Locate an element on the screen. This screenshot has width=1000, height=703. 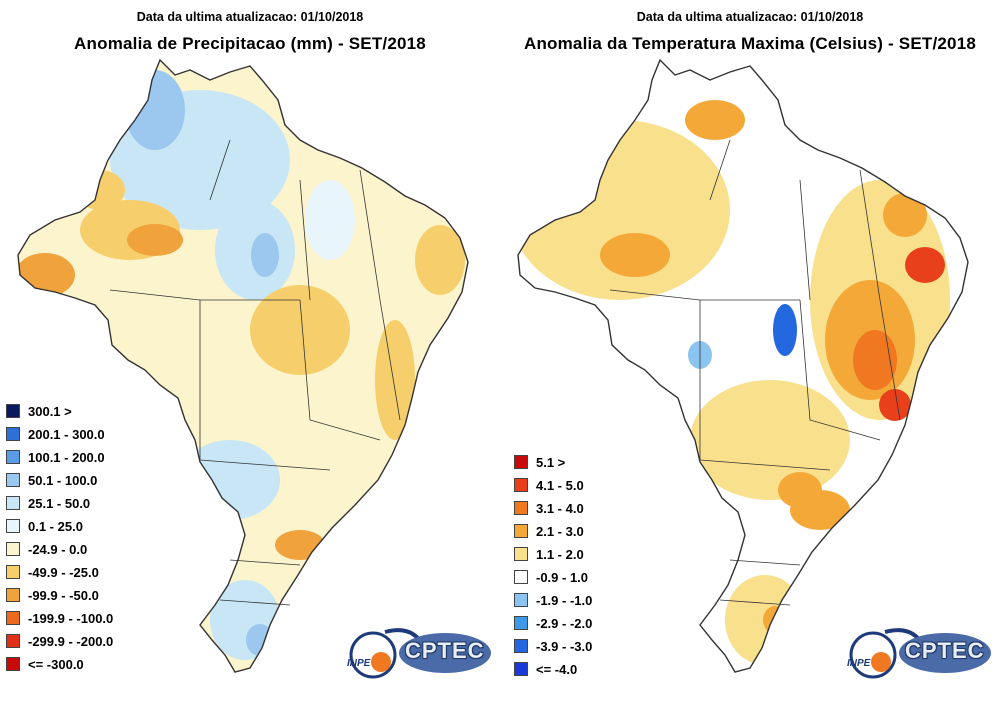
legend-item: -1.9 - -1.0 is located at coordinates (553, 600).